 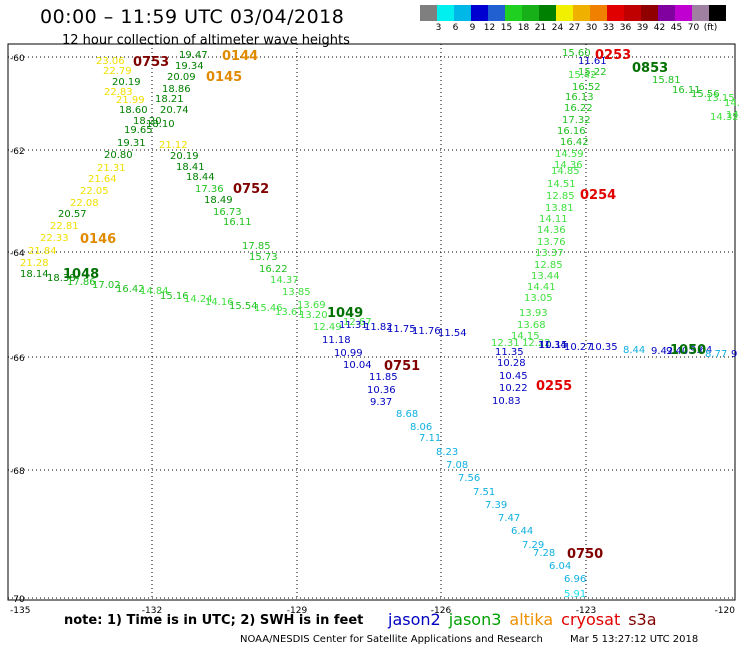 What do you see at coordinates (54, 238) in the screenshot?
I see `swh-value: 22.33` at bounding box center [54, 238].